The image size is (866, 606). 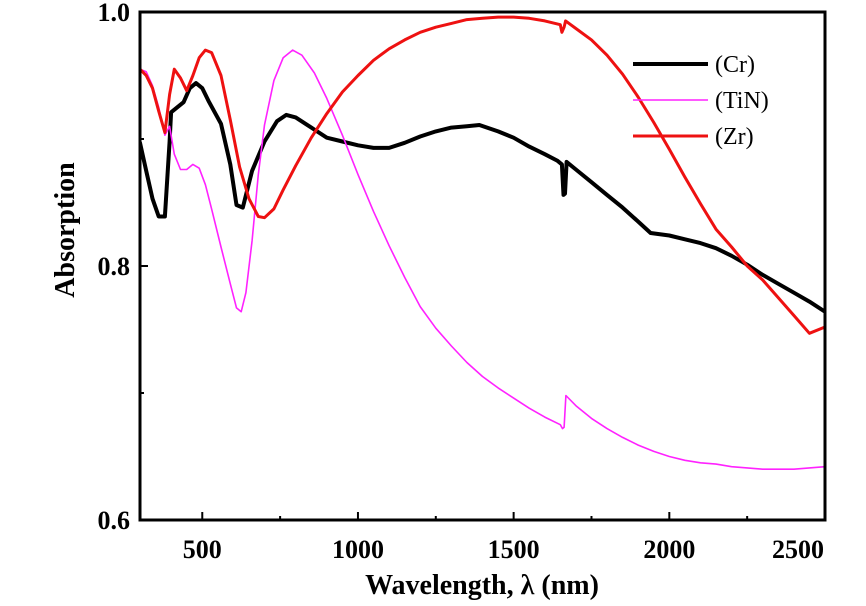 I want to click on y-tick-label: 1.0, so click(x=114, y=13).